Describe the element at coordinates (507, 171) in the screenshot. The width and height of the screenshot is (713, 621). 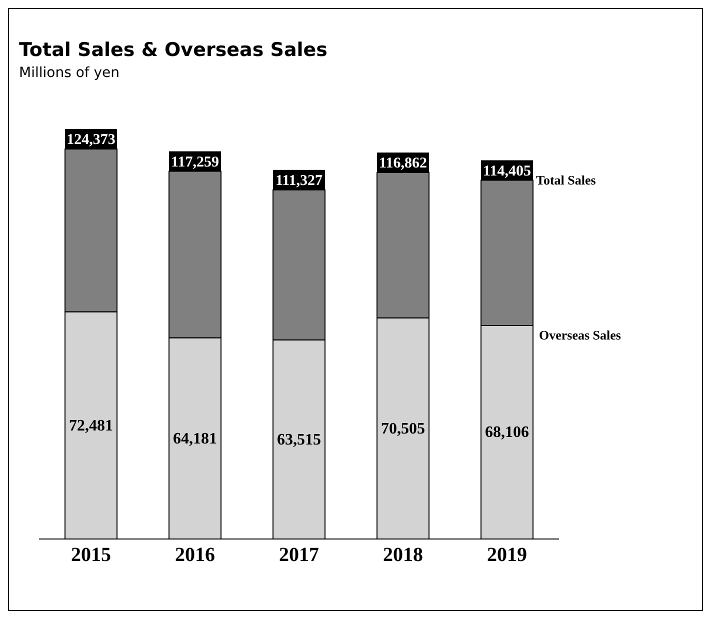
I see `total-label: 114,405` at that location.